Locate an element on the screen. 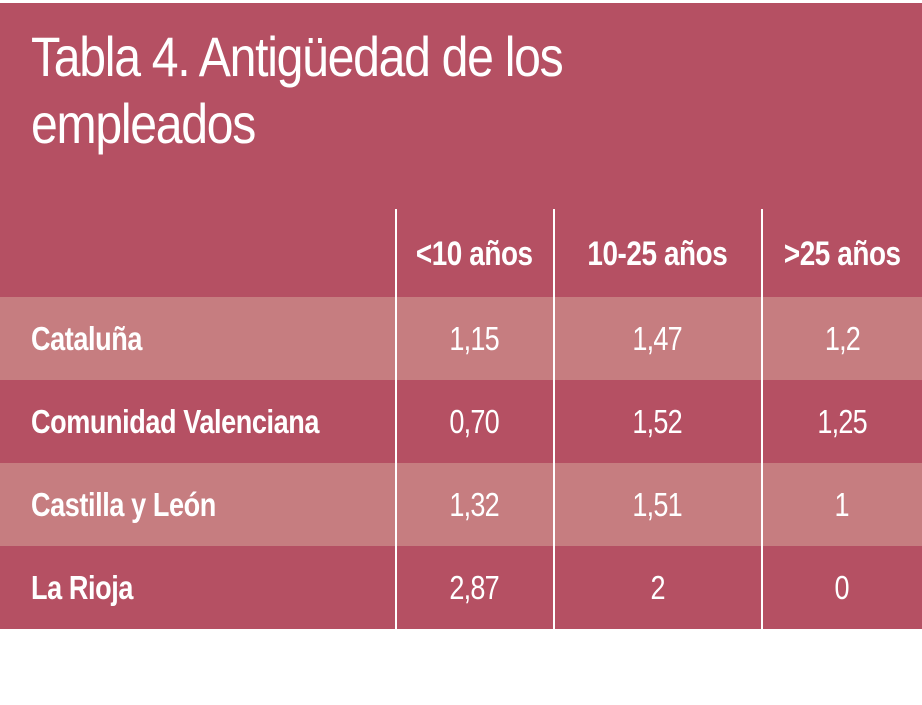 The width and height of the screenshot is (922, 705). table-cell: 1 is located at coordinates (842, 504).